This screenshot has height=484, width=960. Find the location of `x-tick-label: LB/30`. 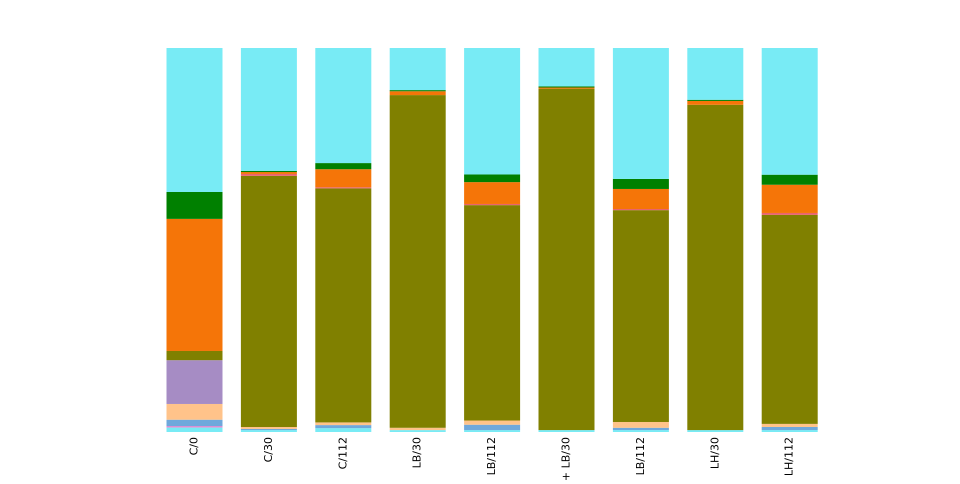

x-tick-label: LB/30 is located at coordinates (417, 452).